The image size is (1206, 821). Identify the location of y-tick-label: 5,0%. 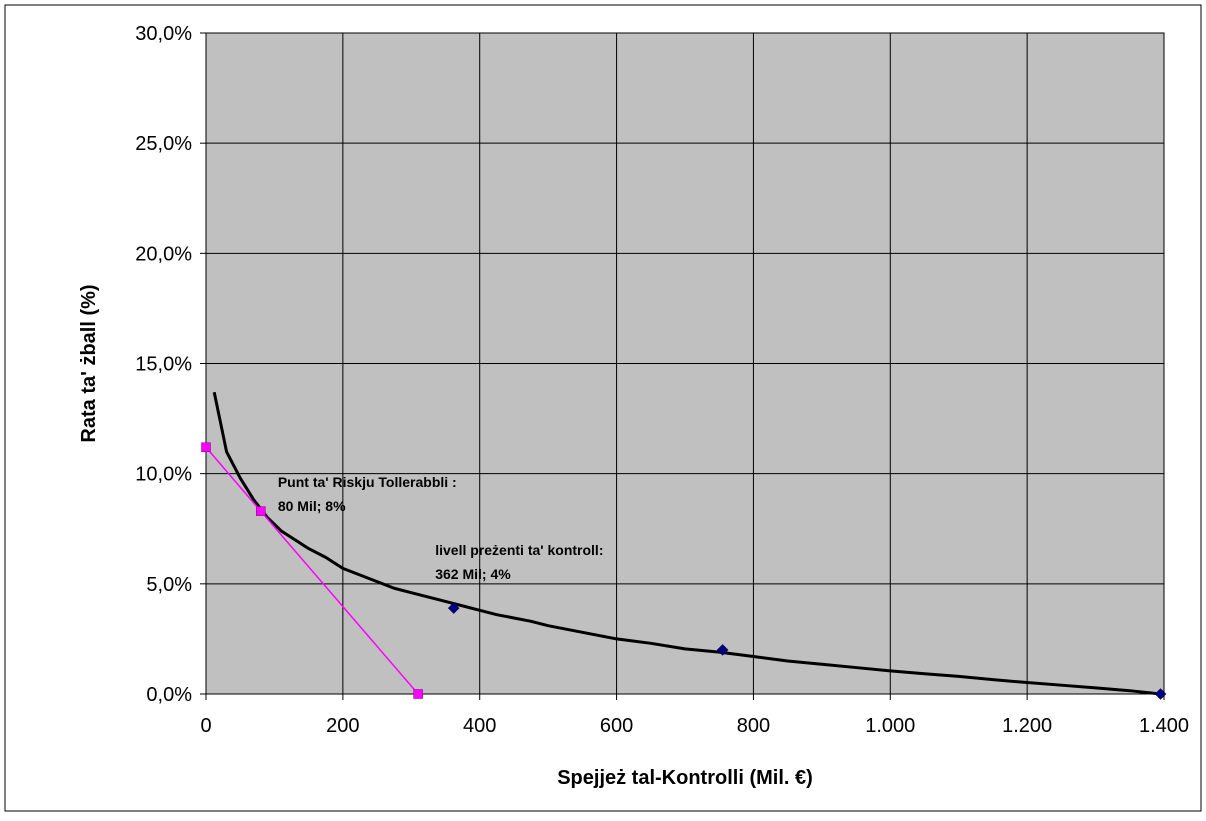
(169, 585).